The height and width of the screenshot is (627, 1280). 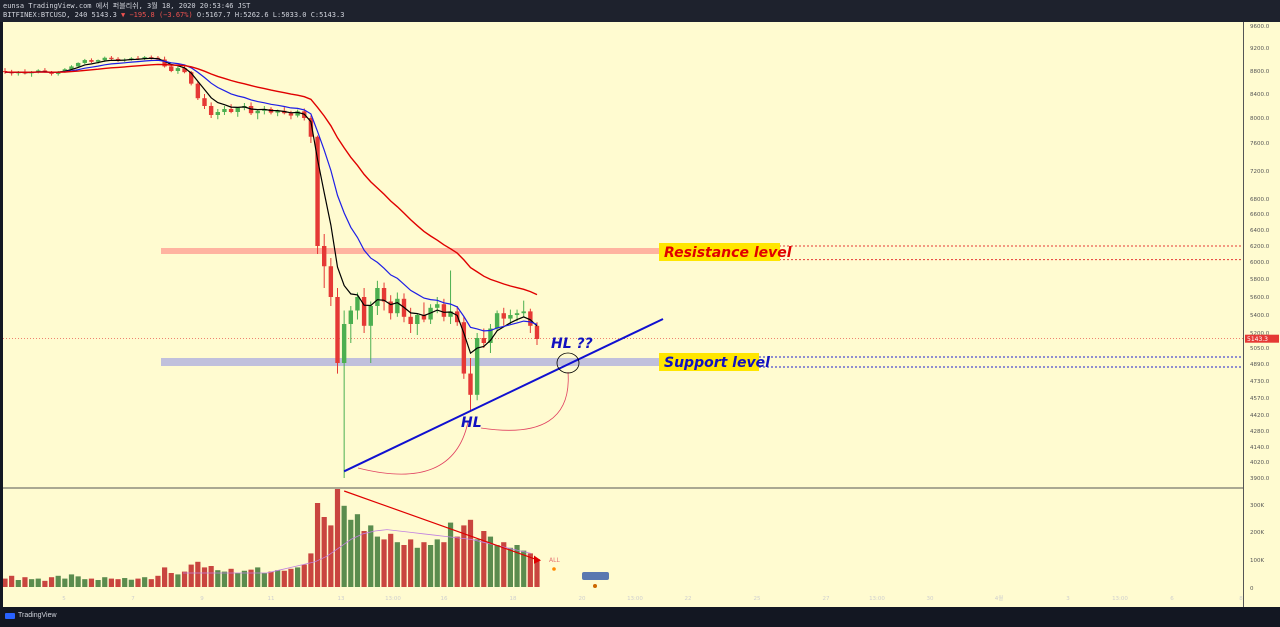 I want to click on price-tick-label: 7200.0, so click(x=1260, y=172).